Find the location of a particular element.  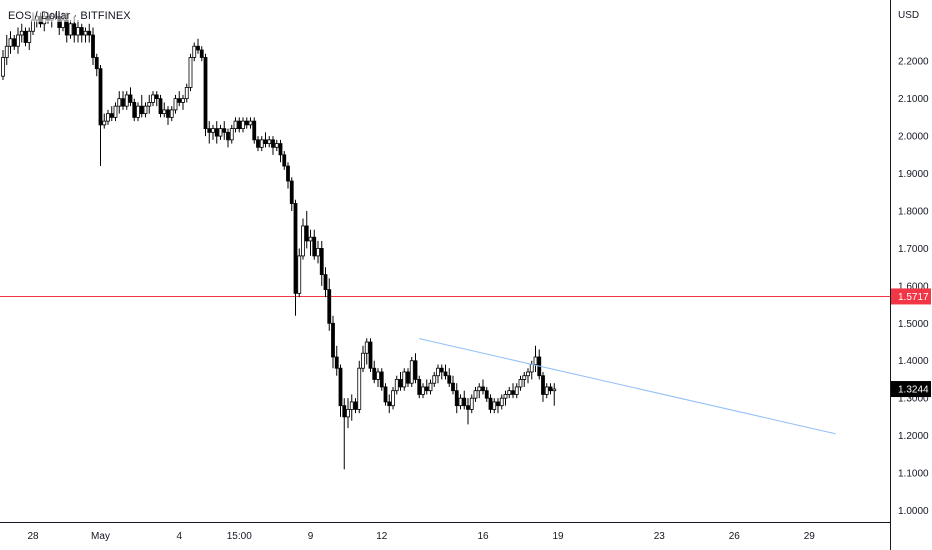

time-axis: 28 May 4 15:00 9 12 16 19 23 26 29 is located at coordinates (445, 536).